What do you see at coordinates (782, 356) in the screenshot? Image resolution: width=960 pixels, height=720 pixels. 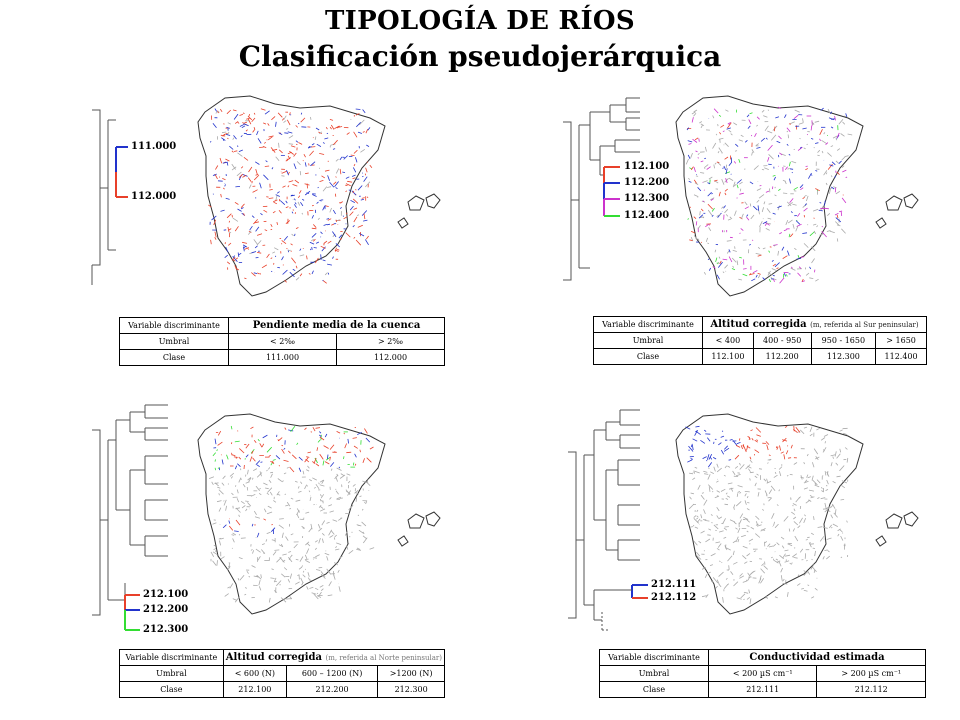 I see `class-cell: 112.200` at bounding box center [782, 356].